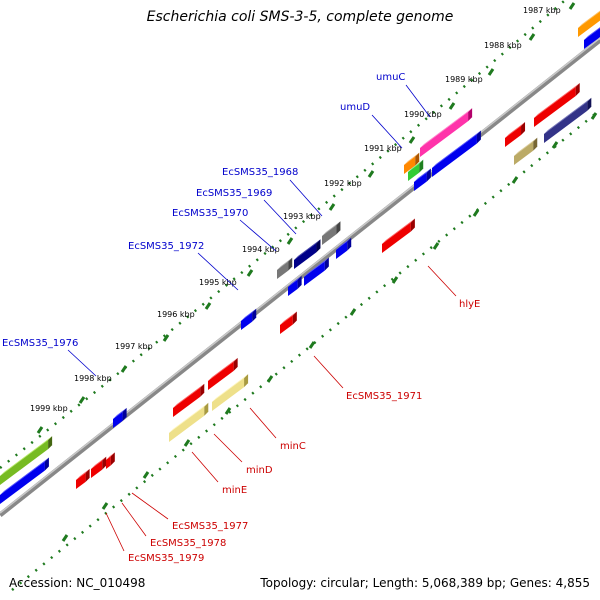 This screenshot has height=600, width=600. I want to click on kbp-label: 1998 kbp, so click(93, 378).